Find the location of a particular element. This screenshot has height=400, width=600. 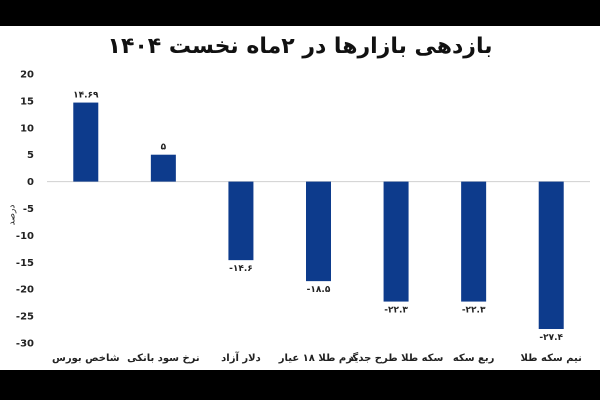

y-tick-label: -10 is located at coordinates (25, 236).